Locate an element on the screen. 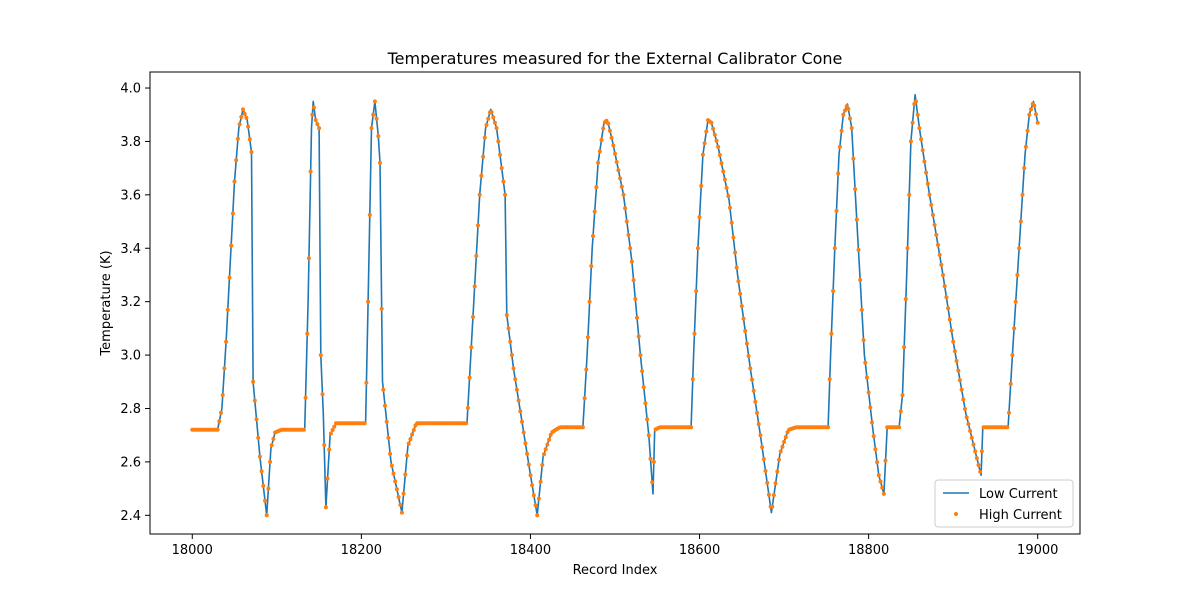 This screenshot has height=600, width=1200. y-tick-label: 2.6 is located at coordinates (130, 462).